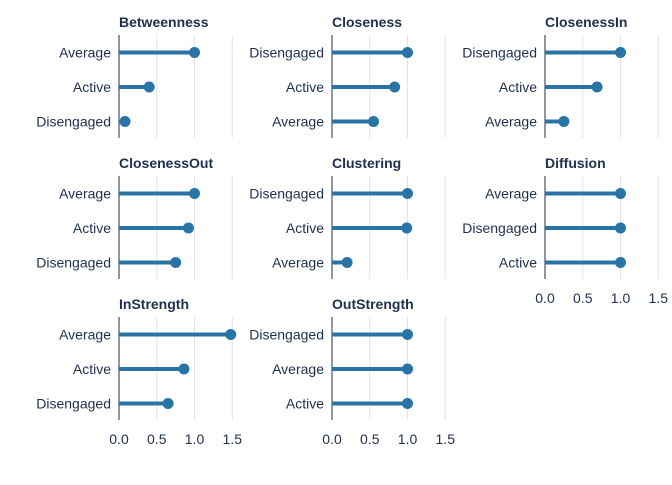 The image size is (672, 485). I want to click on panel-closenessin: ClosenessIn Disengaged Active Average, so click(560, 76).